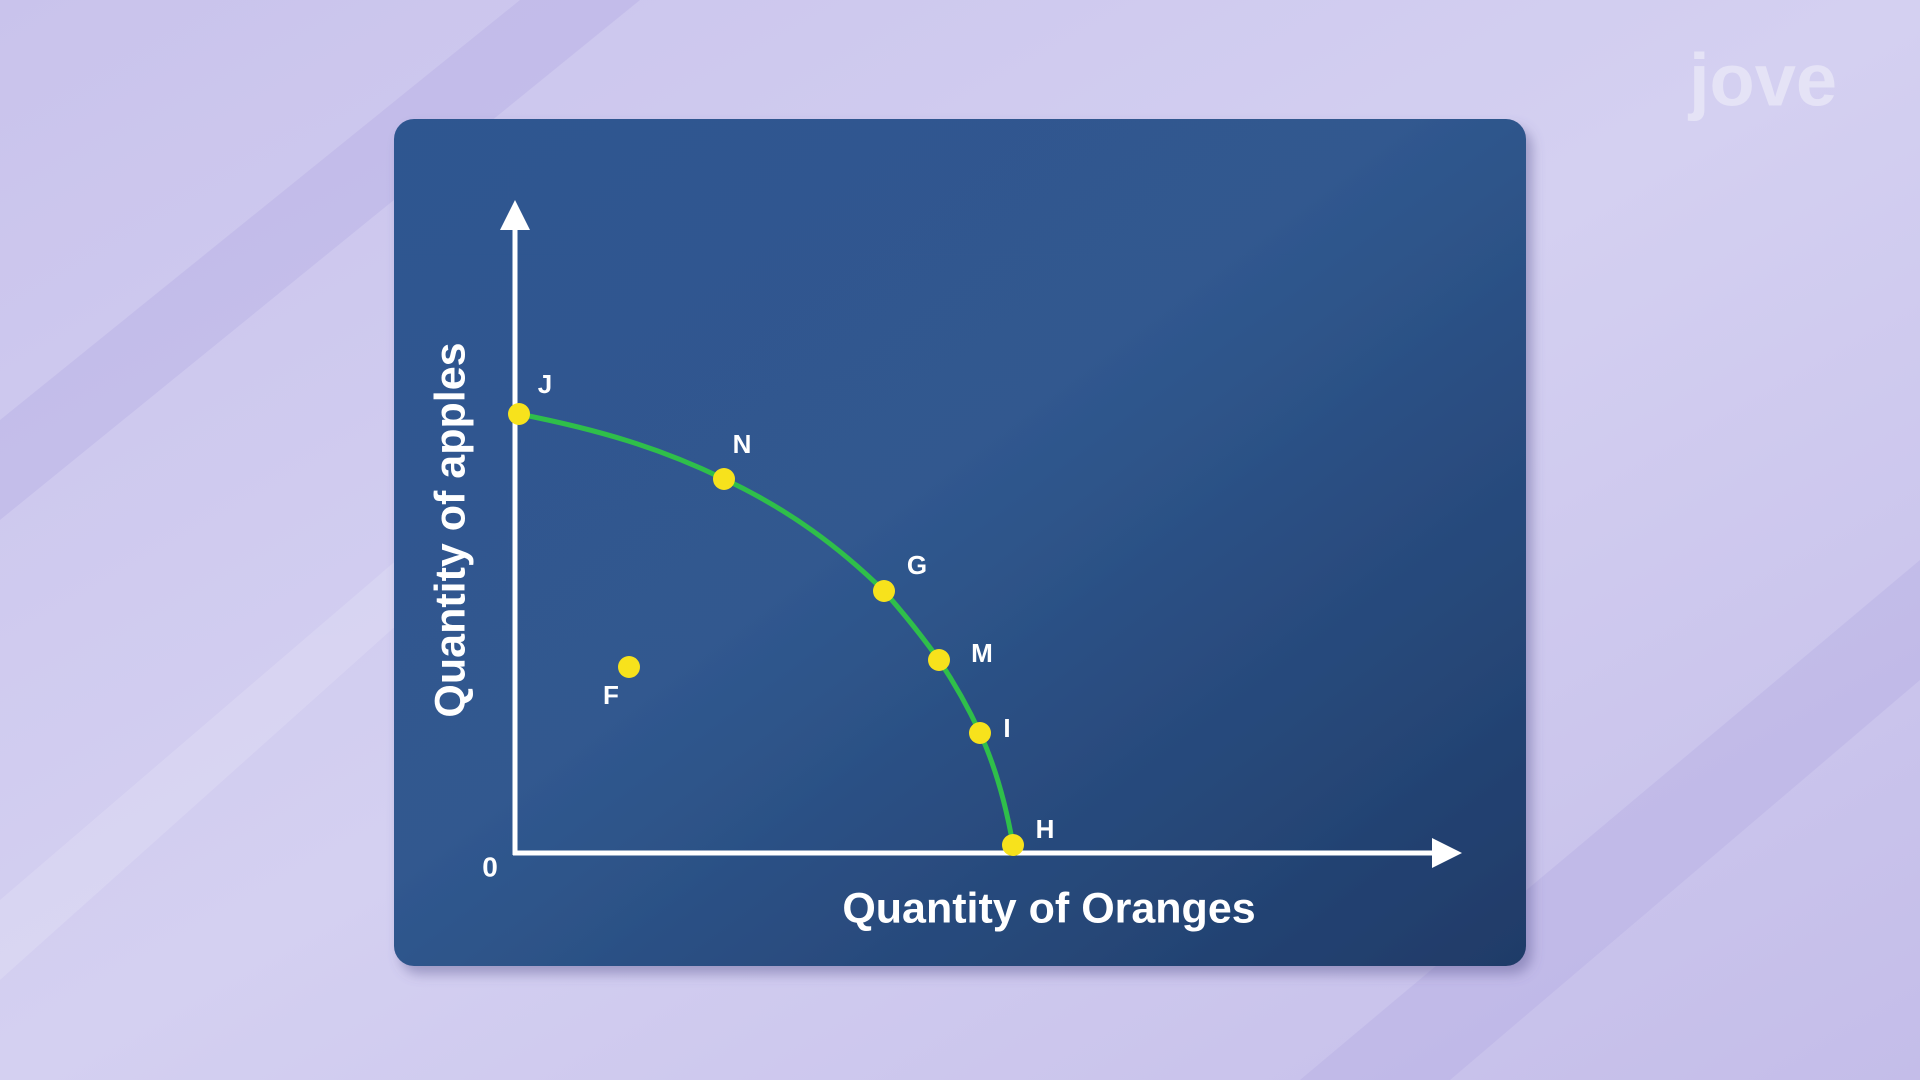  I want to click on point-label: H, so click(1045, 829).